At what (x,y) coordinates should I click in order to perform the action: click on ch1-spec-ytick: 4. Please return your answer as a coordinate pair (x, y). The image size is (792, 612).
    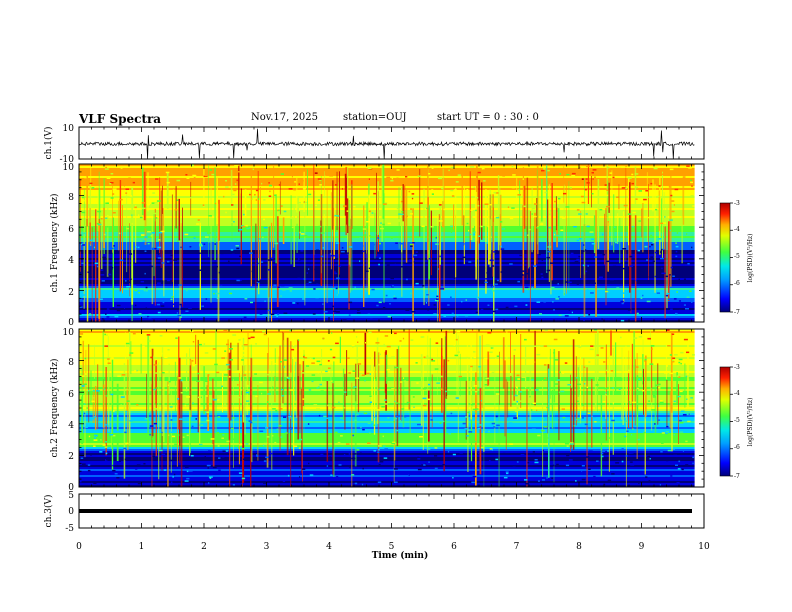
    Looking at the image, I should click on (71, 261).